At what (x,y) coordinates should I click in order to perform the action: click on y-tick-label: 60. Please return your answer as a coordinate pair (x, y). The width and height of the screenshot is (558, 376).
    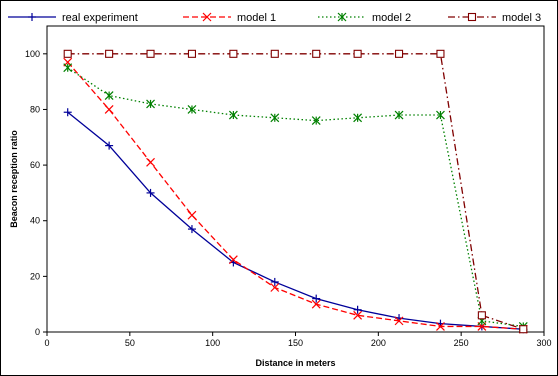
    Looking at the image, I should click on (35, 165).